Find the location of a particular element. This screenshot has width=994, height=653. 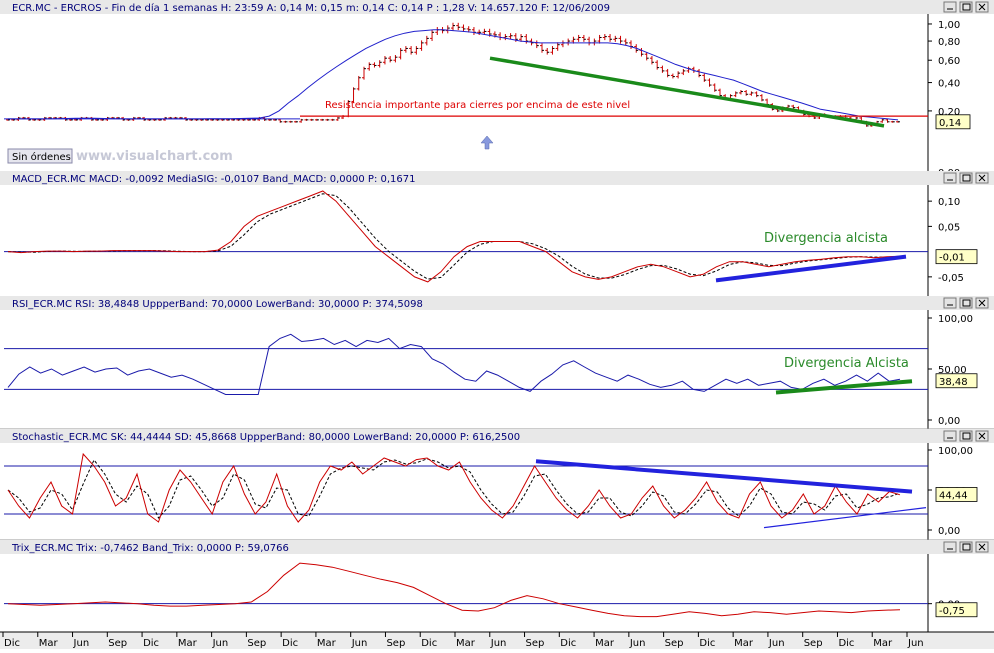

current-value-label: 44,44 is located at coordinates (953, 495).